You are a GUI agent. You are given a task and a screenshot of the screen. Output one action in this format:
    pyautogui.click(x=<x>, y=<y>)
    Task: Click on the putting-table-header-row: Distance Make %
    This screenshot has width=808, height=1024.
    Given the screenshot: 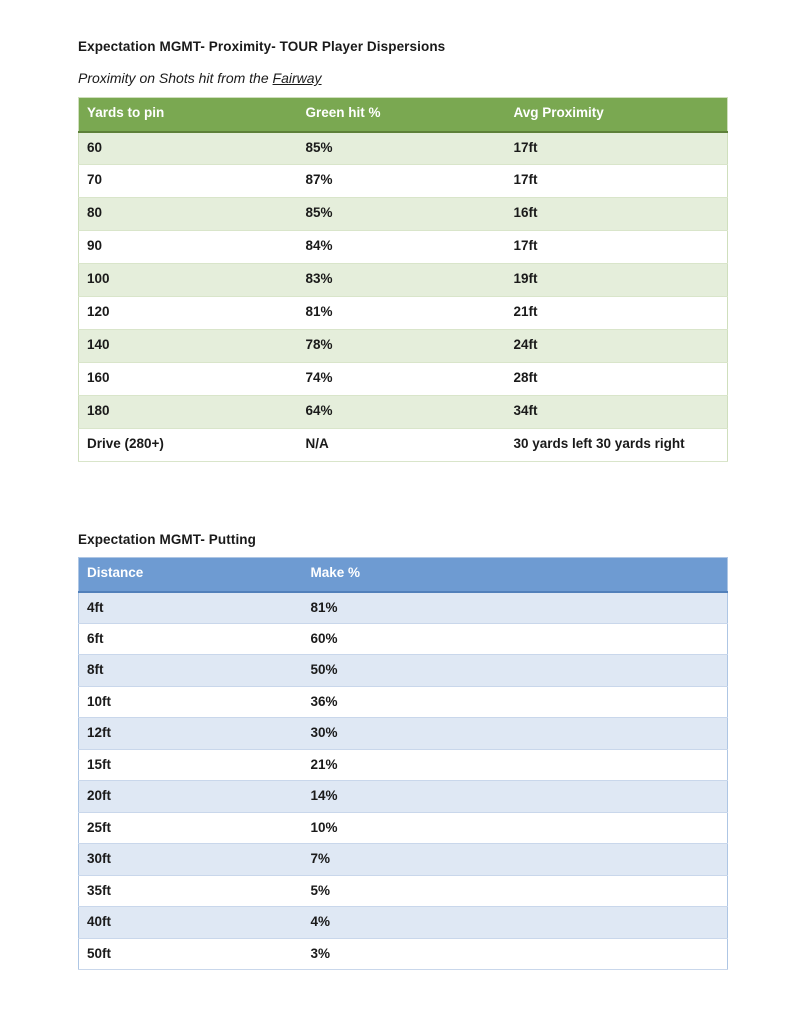 What is the action you would take?
    pyautogui.click(x=403, y=575)
    